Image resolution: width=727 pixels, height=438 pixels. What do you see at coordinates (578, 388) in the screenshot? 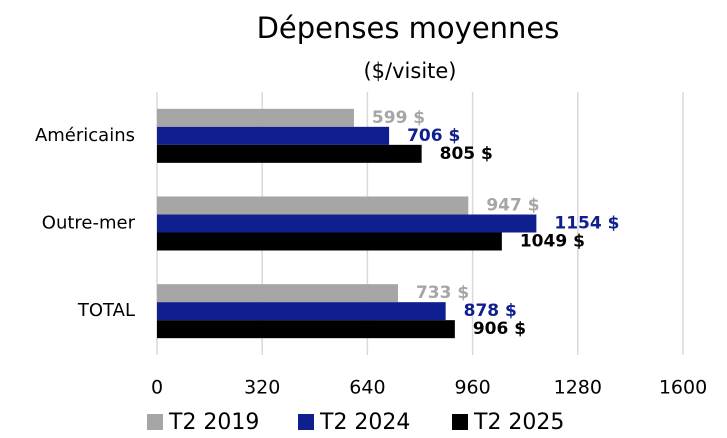
I see `x-tick-label: 1280` at bounding box center [578, 388].